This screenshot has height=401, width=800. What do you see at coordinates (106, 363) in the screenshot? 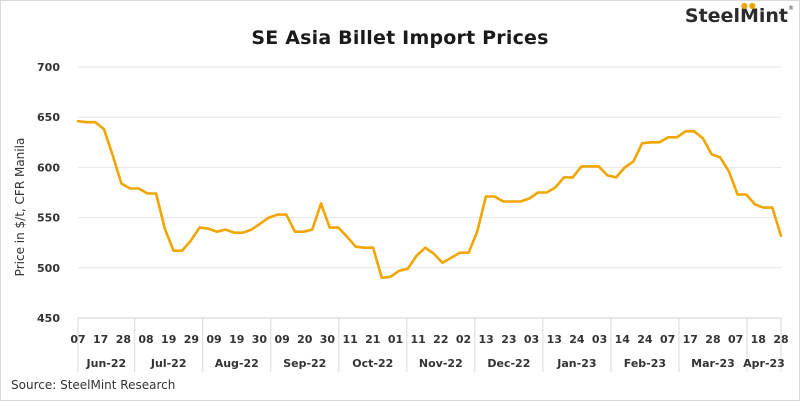
I see `month-label: Jun-22` at bounding box center [106, 363].